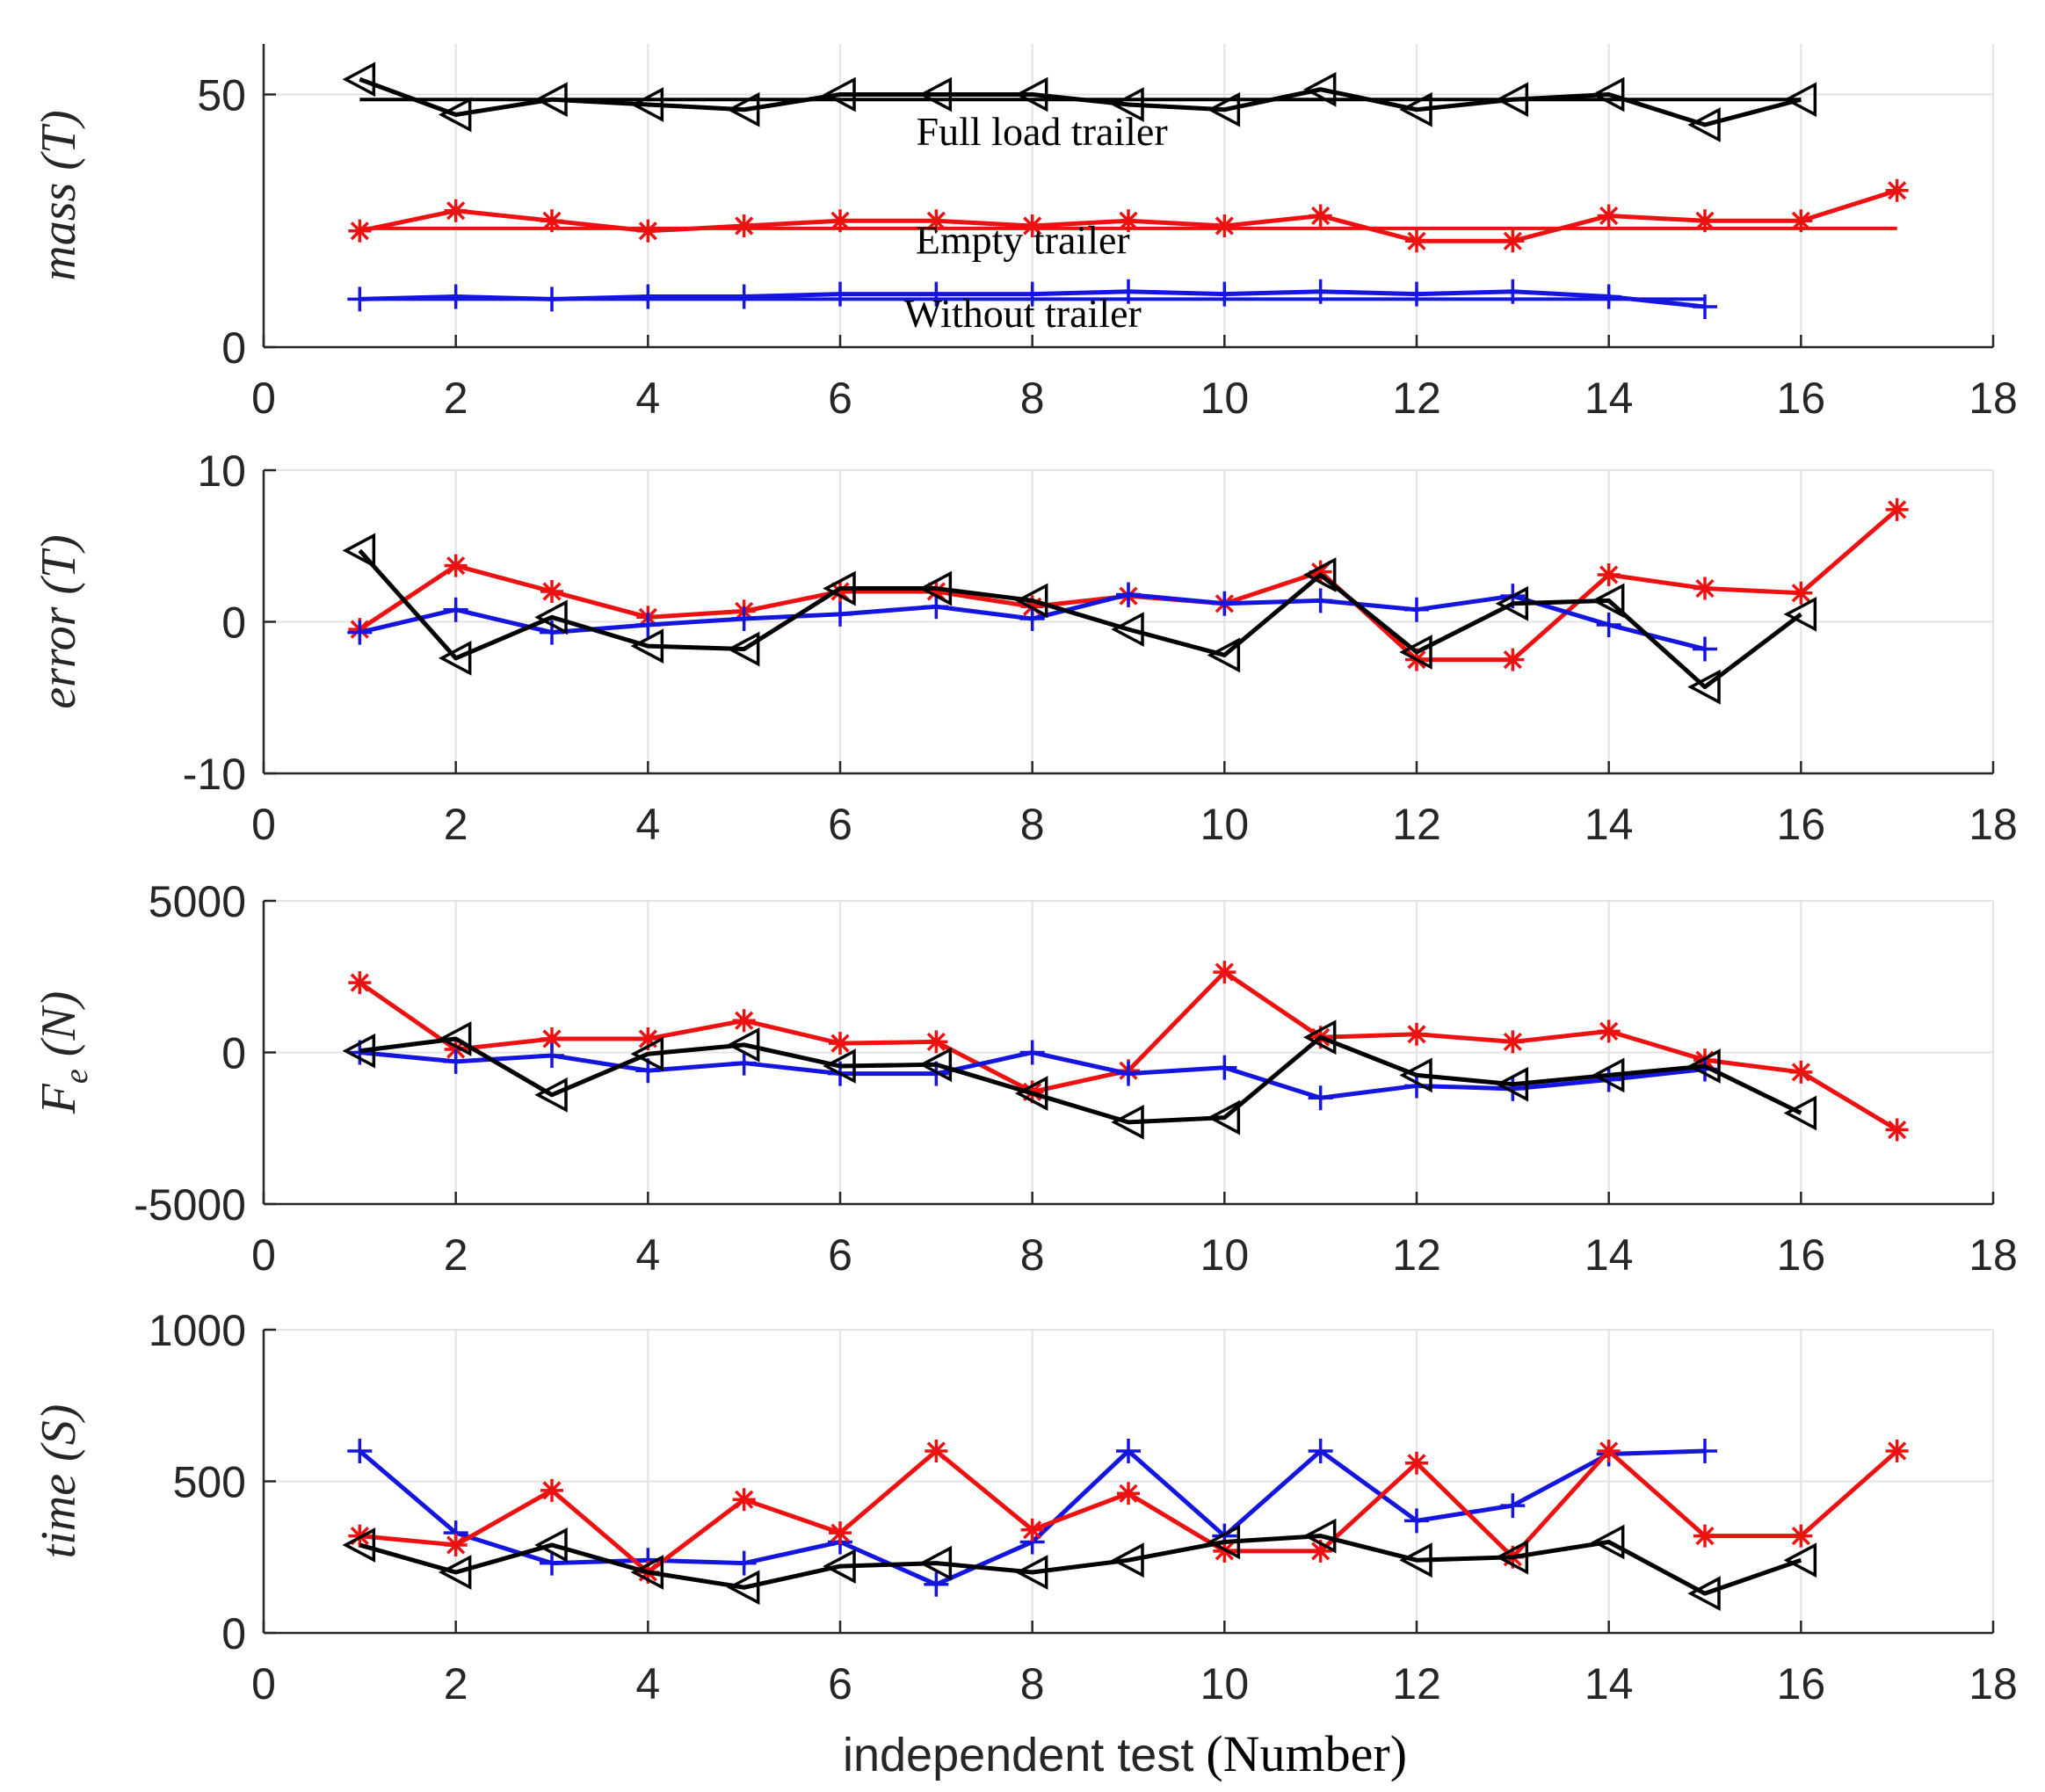 This screenshot has height=1792, width=2045. Describe the element at coordinates (1416, 1684) in the screenshot. I see `x-tick-label: 12` at that location.